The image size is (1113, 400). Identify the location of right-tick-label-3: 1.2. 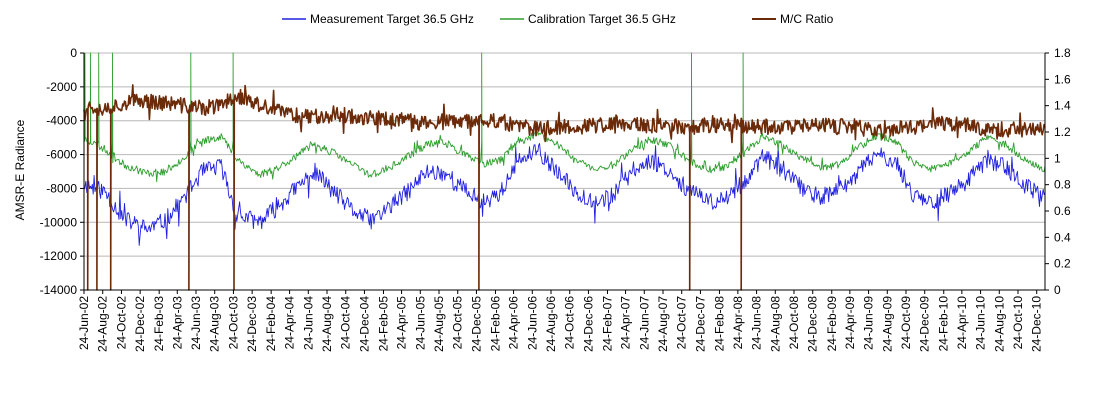
(1062, 132).